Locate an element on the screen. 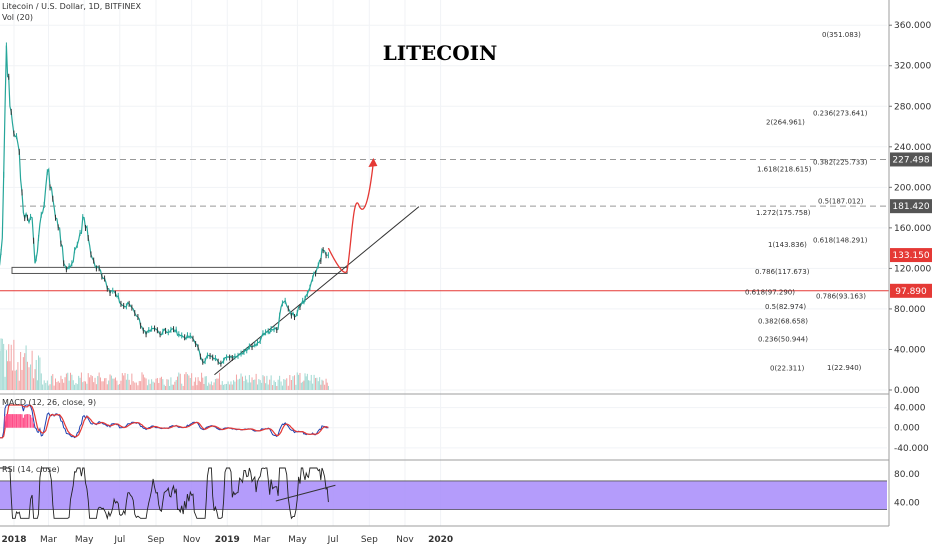 The height and width of the screenshot is (550, 932). fib-label: 0.618(148.291) is located at coordinates (840, 241).